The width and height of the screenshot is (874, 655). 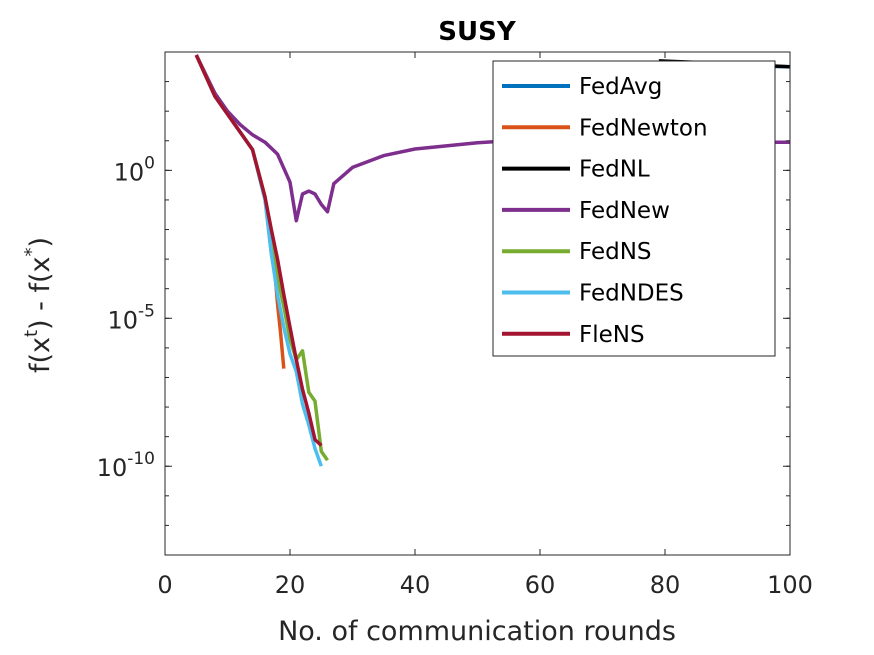 What do you see at coordinates (477, 32) in the screenshot?
I see `chart-title: SUSY` at bounding box center [477, 32].